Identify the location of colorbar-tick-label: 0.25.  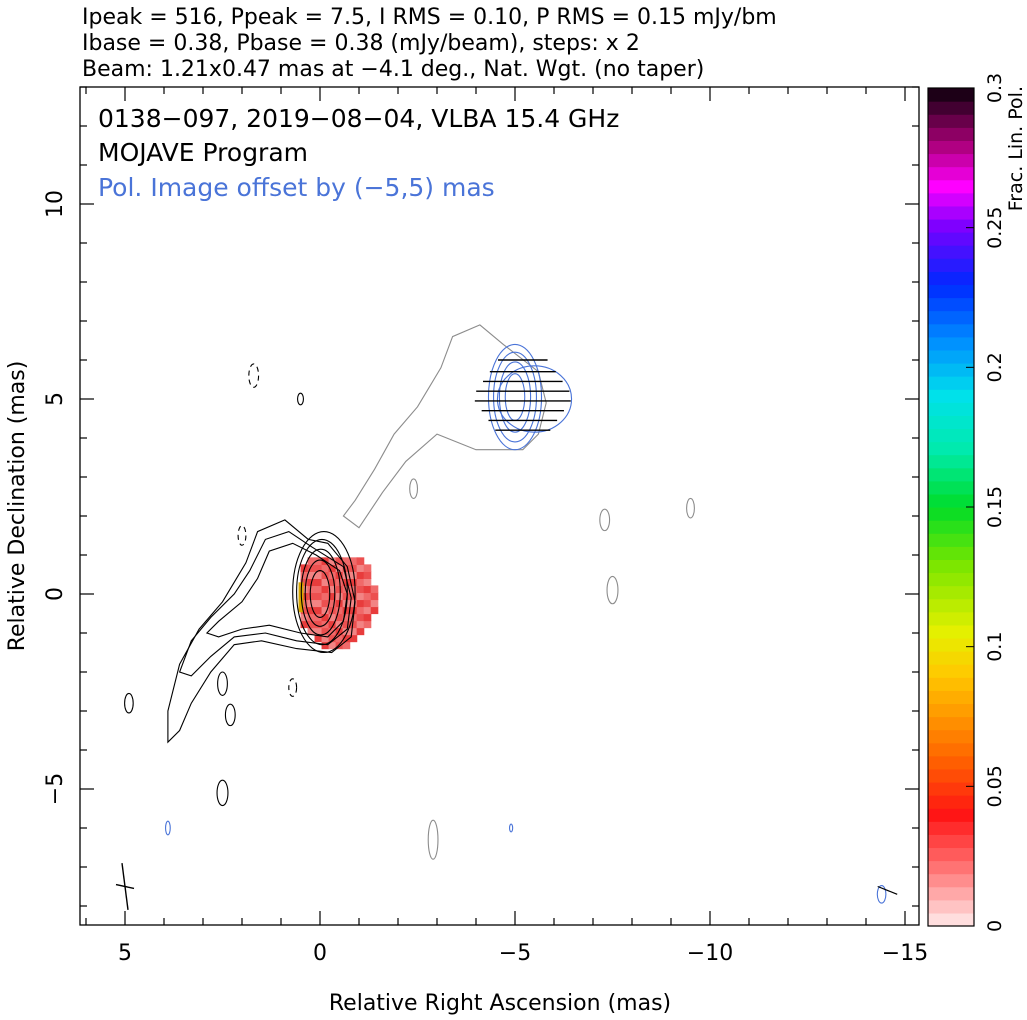
(995, 228).